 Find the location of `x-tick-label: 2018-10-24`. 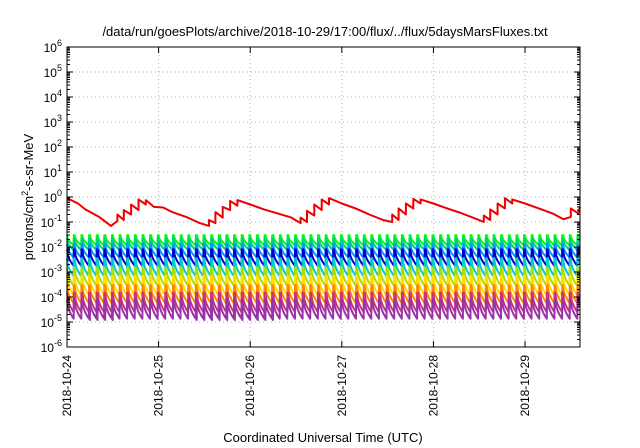

x-tick-label: 2018-10-24 is located at coordinates (67, 386).